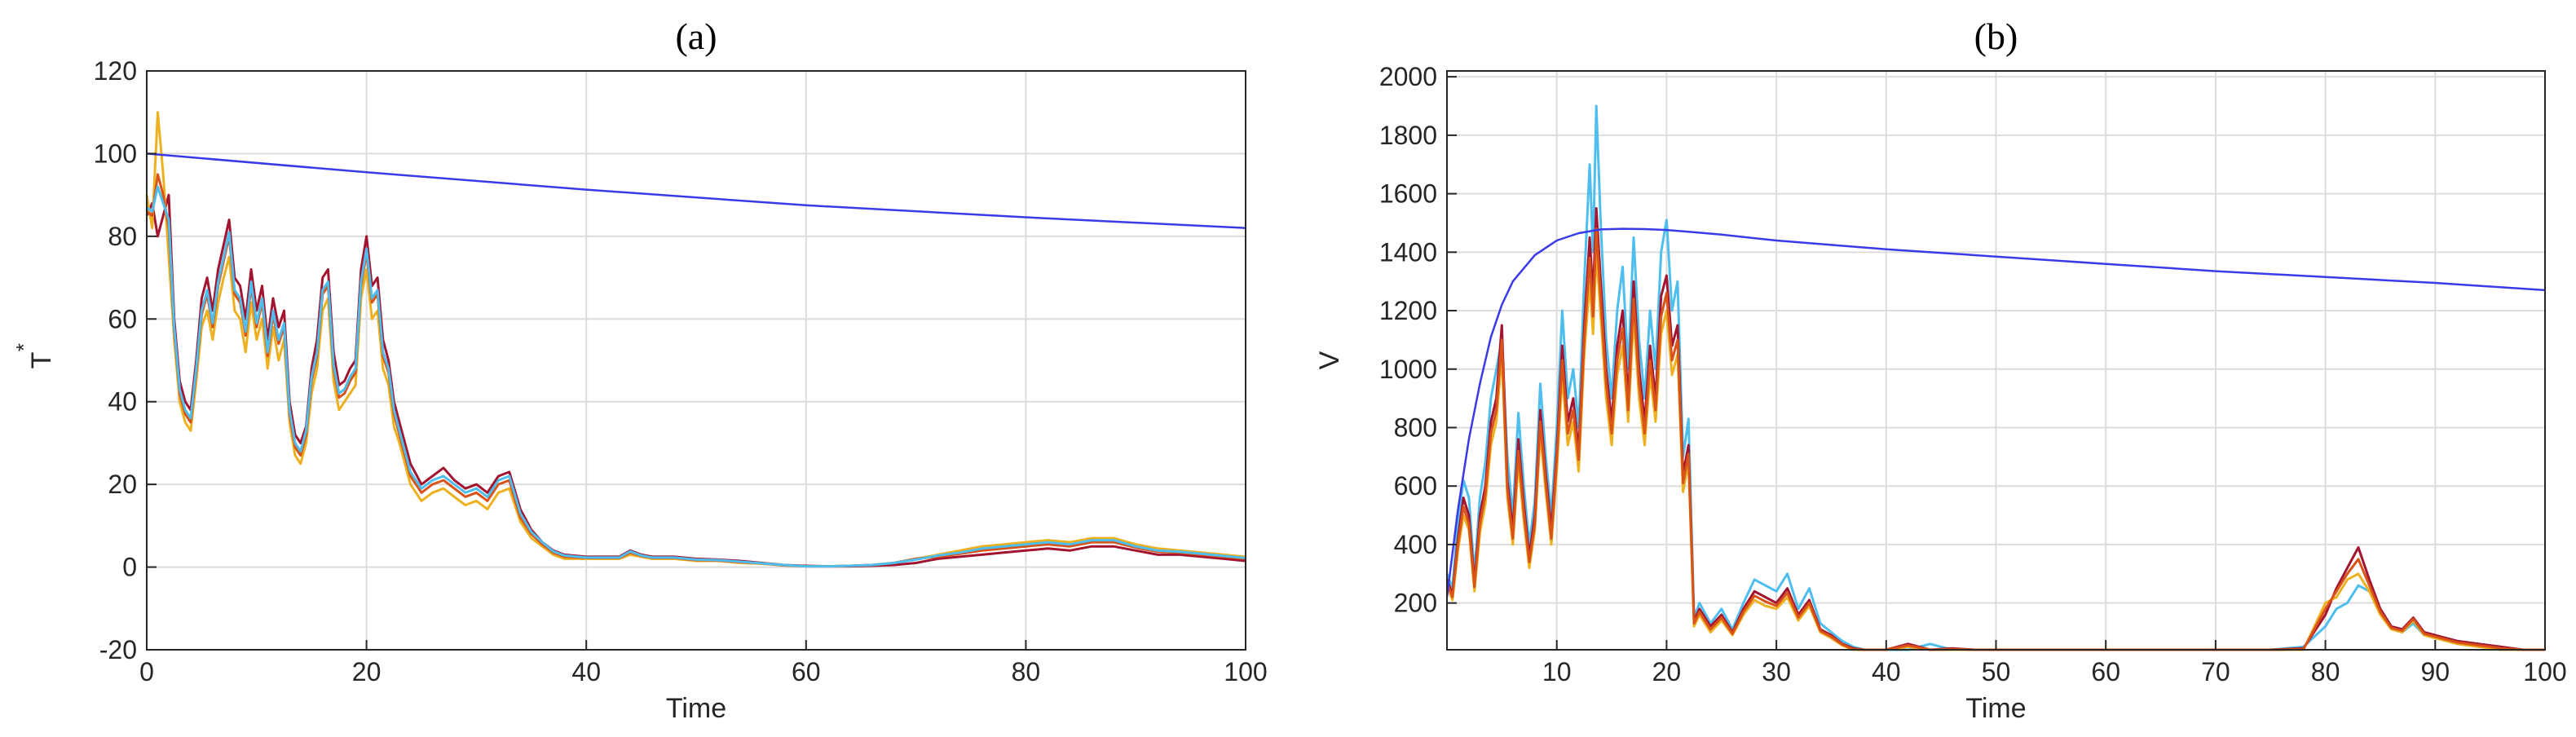 The height and width of the screenshot is (737, 2576). Describe the element at coordinates (2215, 671) in the screenshot. I see `x-tick-label: 70` at that location.